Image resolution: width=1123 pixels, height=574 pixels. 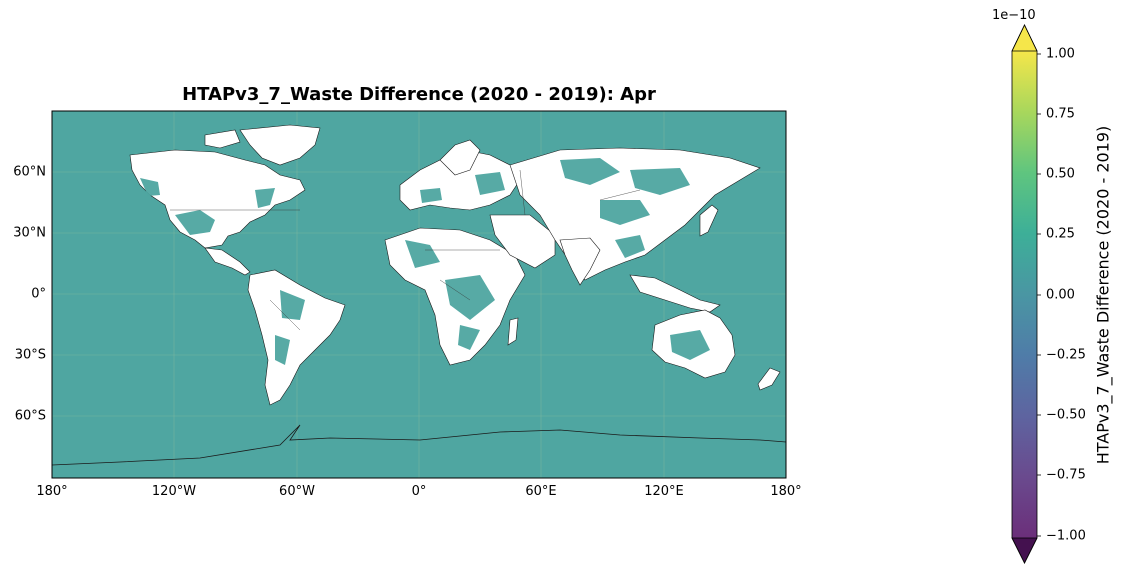 I want to click on colorbar-tick-label: 0.25, so click(x=1060, y=234).